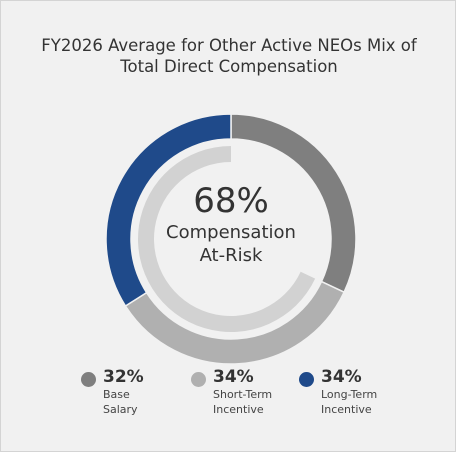 The width and height of the screenshot is (456, 452). Describe the element at coordinates (120, 402) in the screenshot. I see `legend-label: Base Salary` at that location.